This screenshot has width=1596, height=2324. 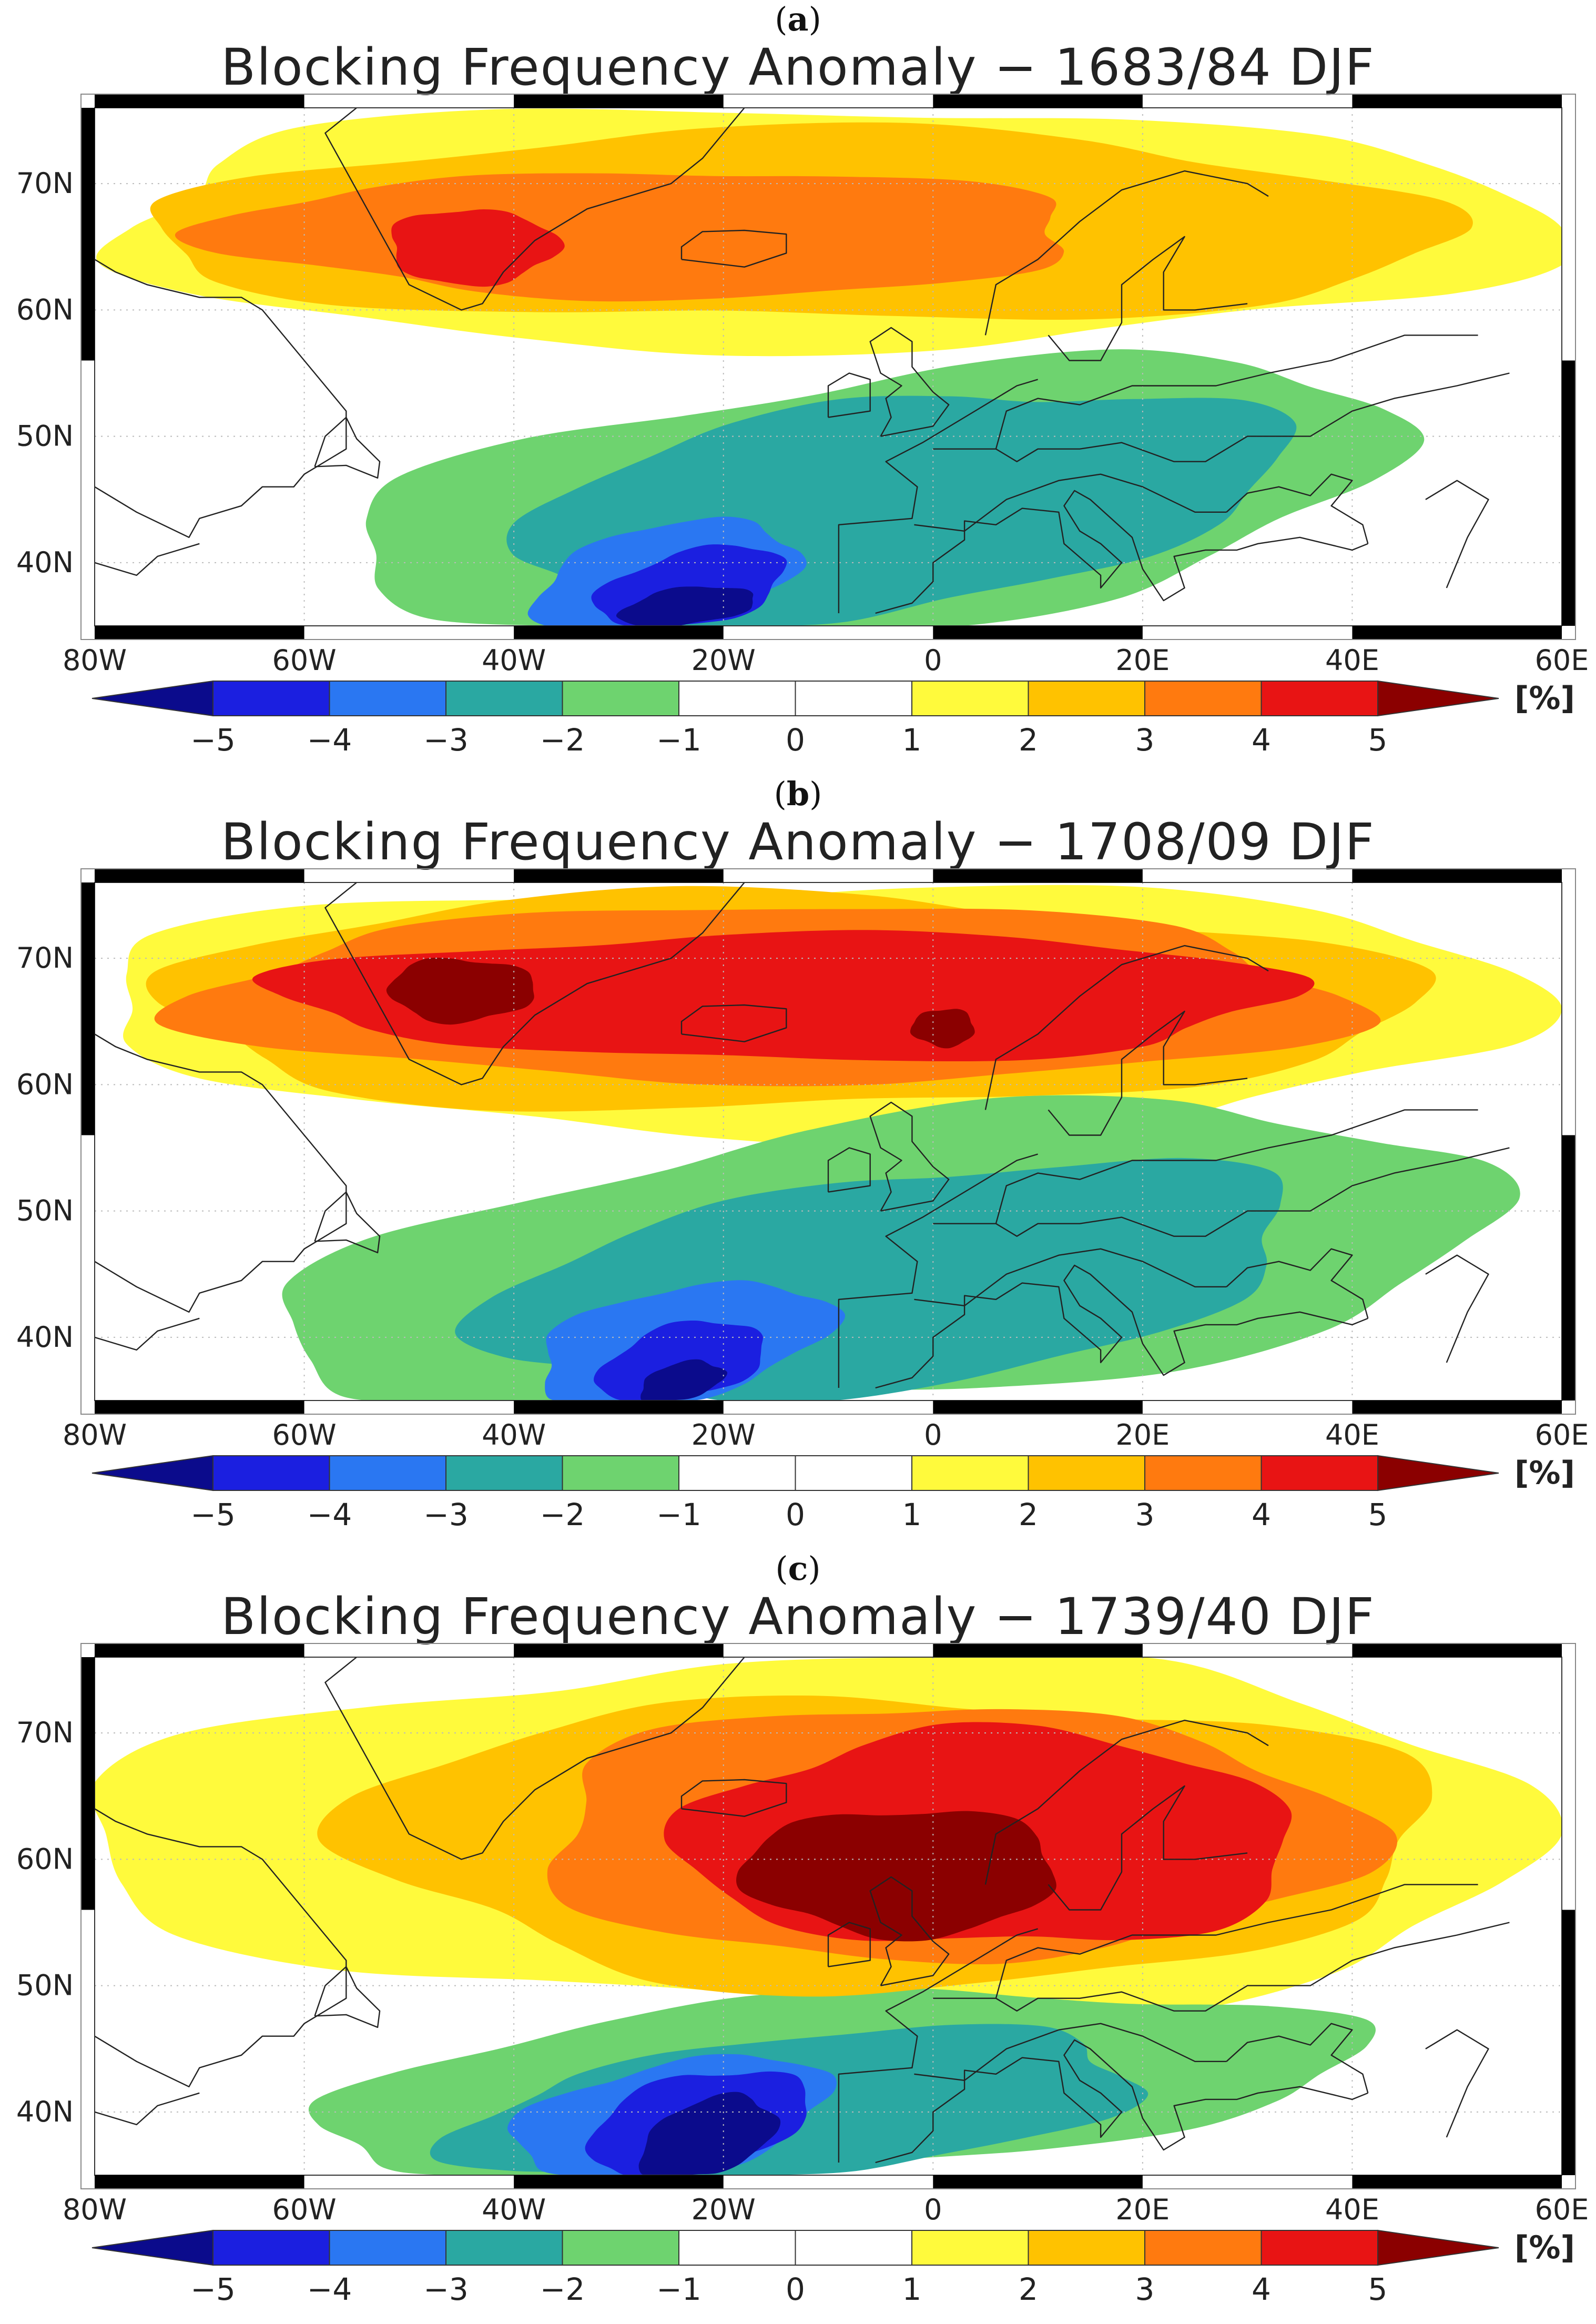 What do you see at coordinates (1261, 1515) in the screenshot?
I see `colorbar-tick: 4` at bounding box center [1261, 1515].